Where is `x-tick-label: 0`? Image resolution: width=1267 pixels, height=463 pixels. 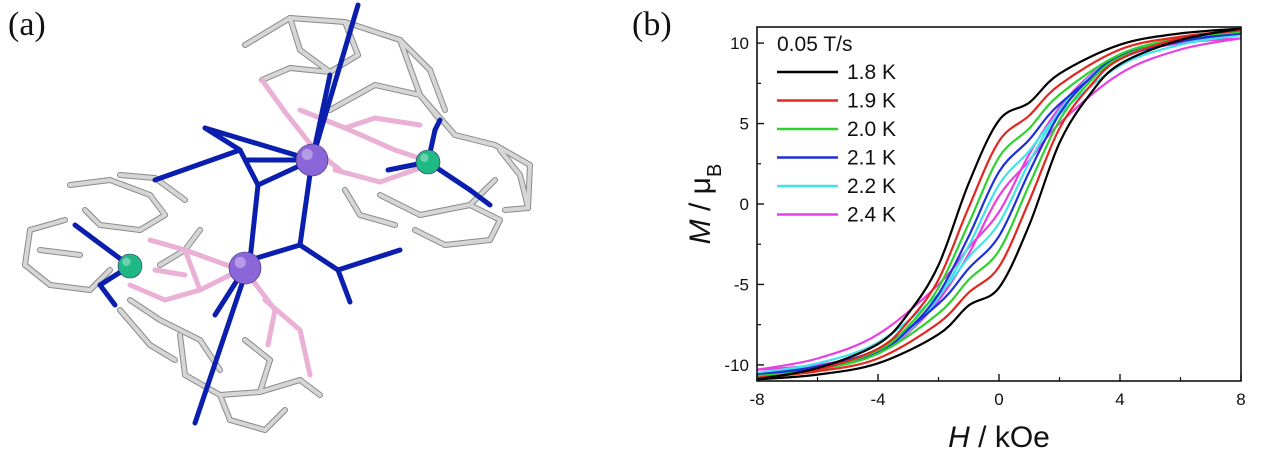 x-tick-label: 0 is located at coordinates (998, 399).